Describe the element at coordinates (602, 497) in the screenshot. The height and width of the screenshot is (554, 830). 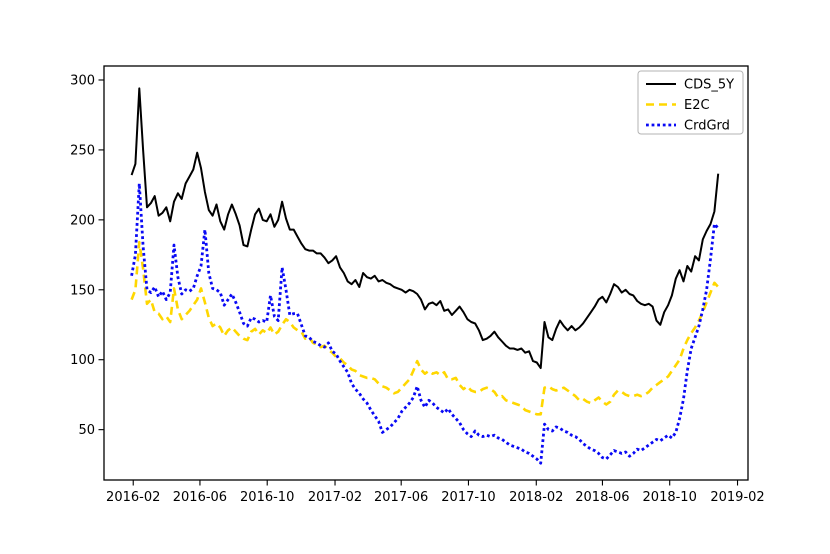
I see `x-tick-label: 2018-06` at that location.